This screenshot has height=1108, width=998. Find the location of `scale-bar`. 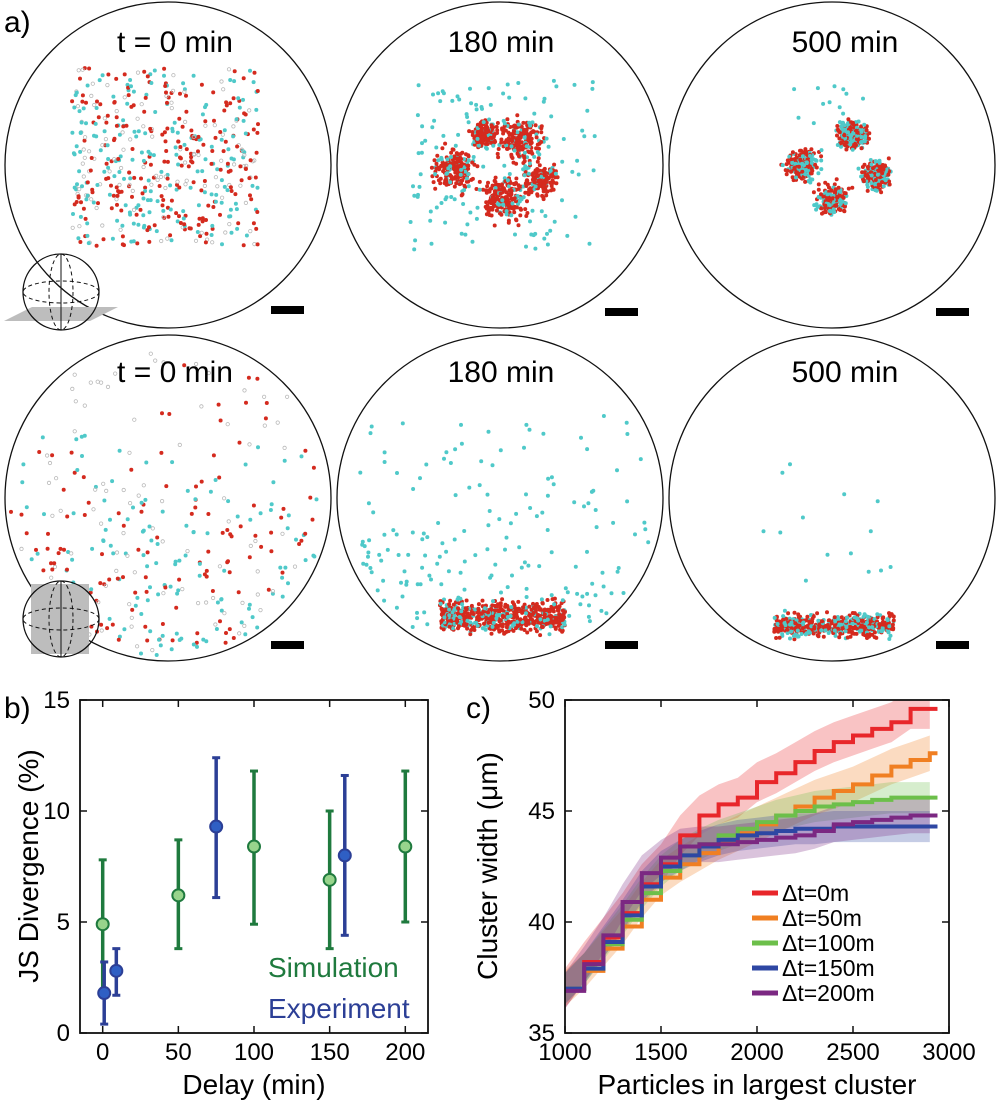

scale-bar is located at coordinates (621, 645).